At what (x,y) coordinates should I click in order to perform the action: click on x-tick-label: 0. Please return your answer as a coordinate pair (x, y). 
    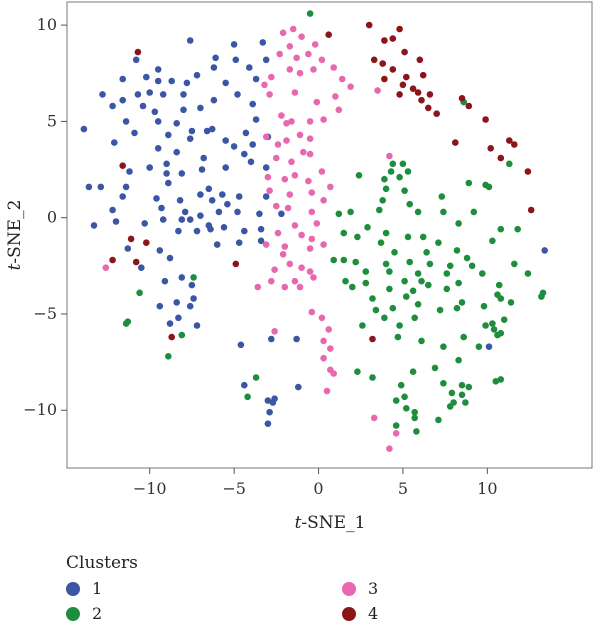
    Looking at the image, I should click on (318, 488).